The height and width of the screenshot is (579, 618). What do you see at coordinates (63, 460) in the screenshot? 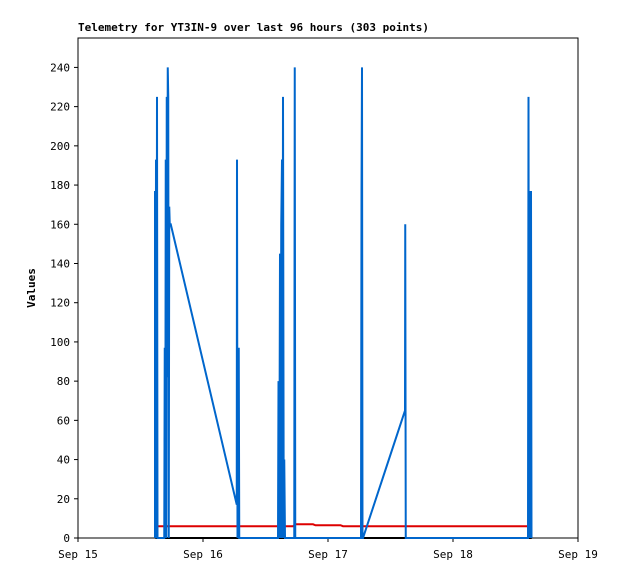
I see `y-tick-label: 40` at bounding box center [63, 460].